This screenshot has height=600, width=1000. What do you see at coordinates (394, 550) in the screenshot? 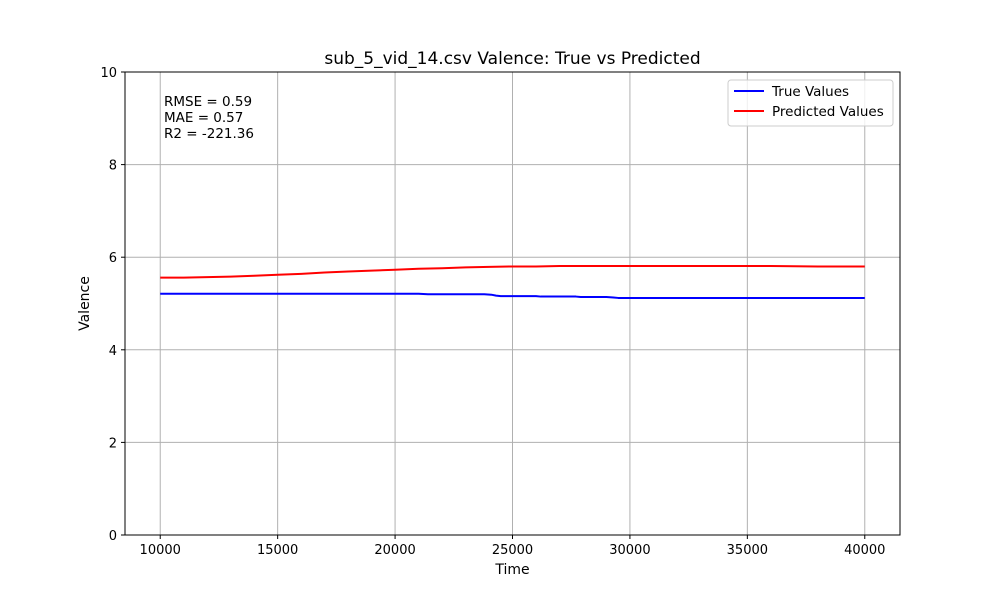
I see `x-tick-label: 20000` at bounding box center [394, 550].